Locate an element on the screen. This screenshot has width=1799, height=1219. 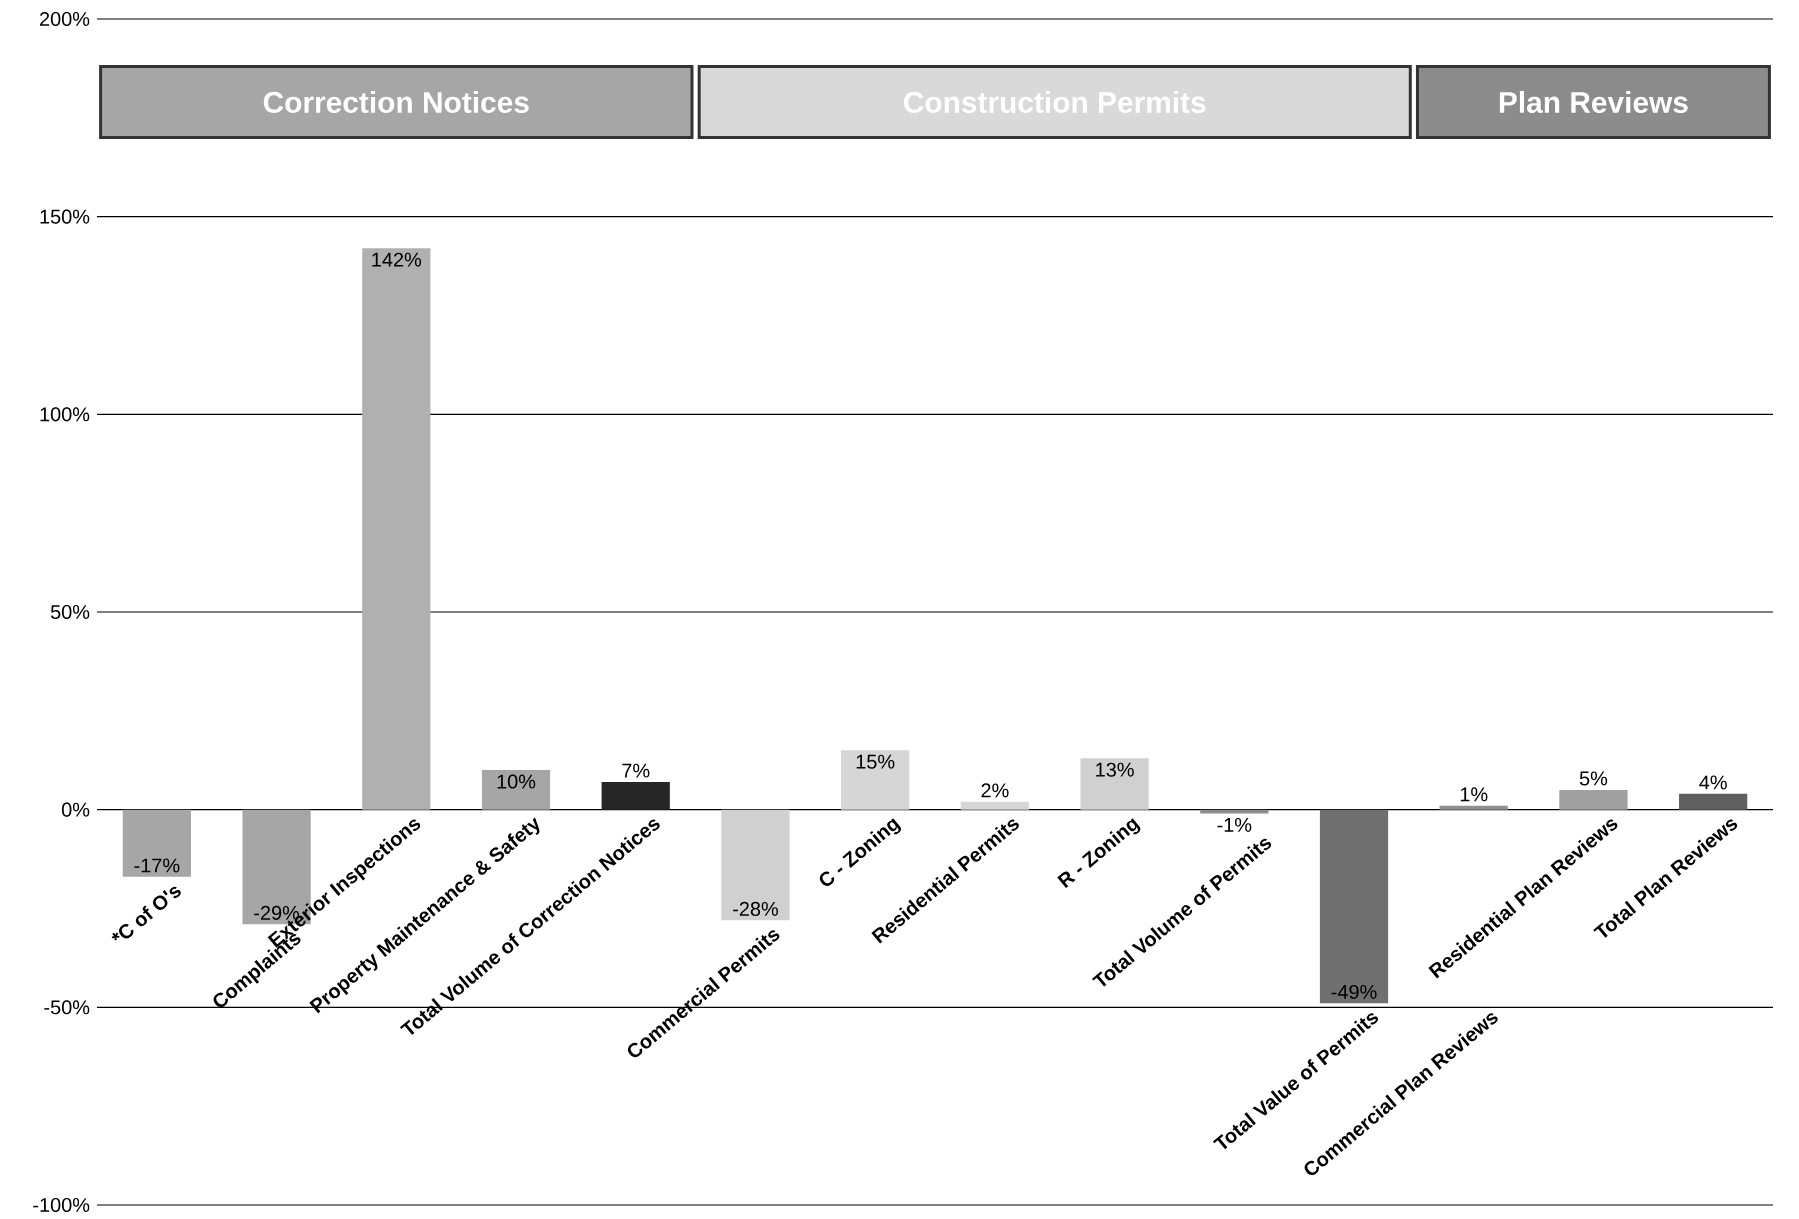
data-label: 10% is located at coordinates (516, 781).